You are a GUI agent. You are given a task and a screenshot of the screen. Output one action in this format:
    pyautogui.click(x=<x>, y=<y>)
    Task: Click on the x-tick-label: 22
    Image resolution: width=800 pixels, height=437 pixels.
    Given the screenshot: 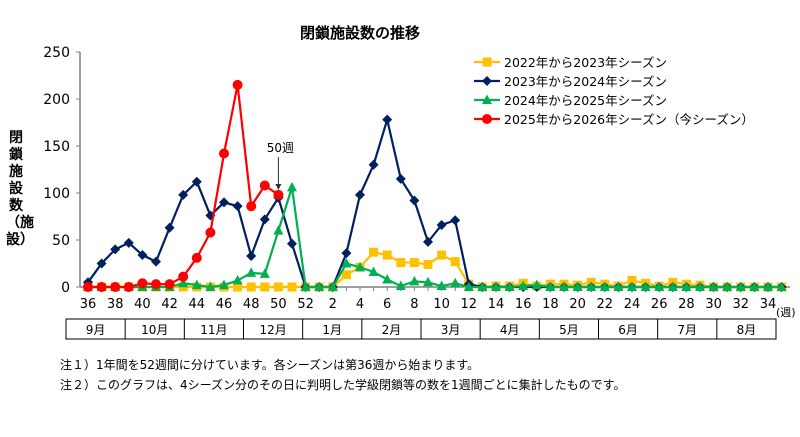 What is the action you would take?
    pyautogui.click(x=605, y=304)
    